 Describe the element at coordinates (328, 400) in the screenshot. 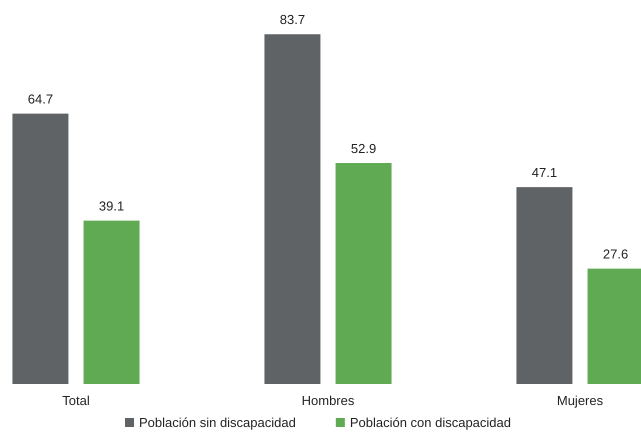

I see `x-tick-label: Hombres` at that location.